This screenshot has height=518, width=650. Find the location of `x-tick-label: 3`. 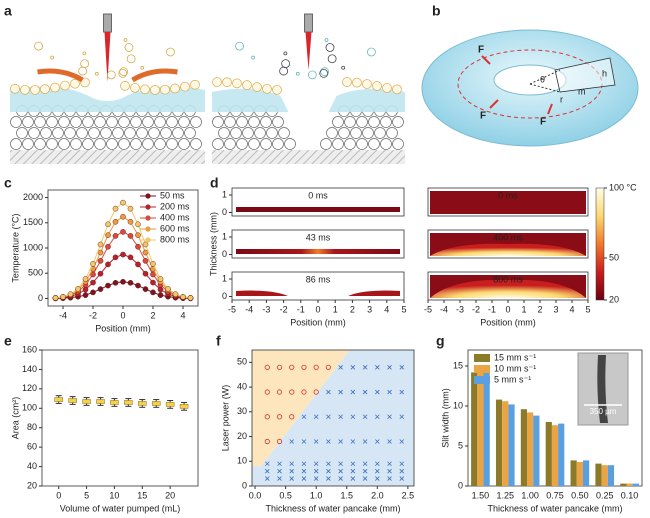

x-tick-label: 3 is located at coordinates (369, 309).